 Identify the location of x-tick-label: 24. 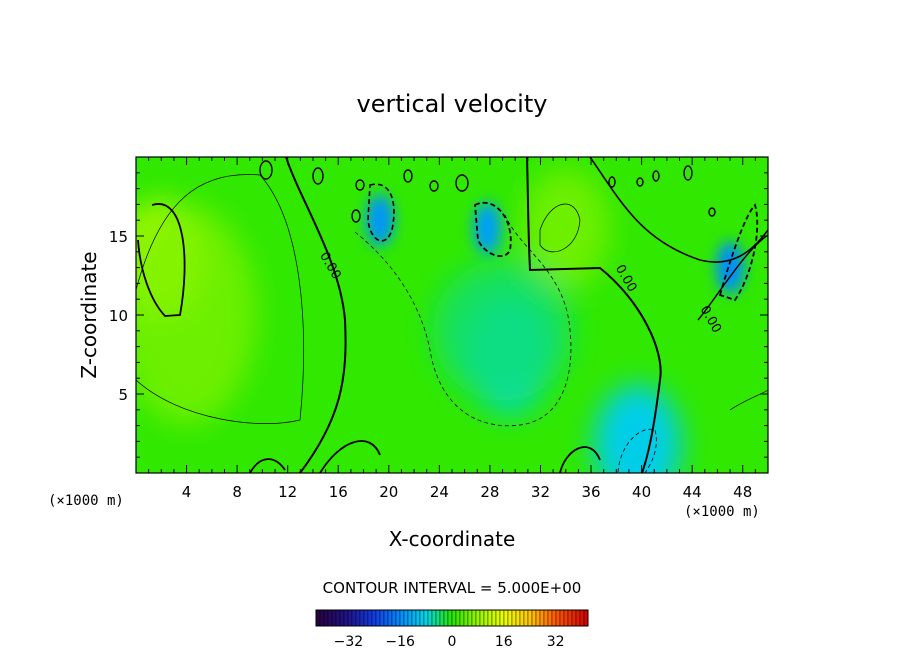
(439, 492).